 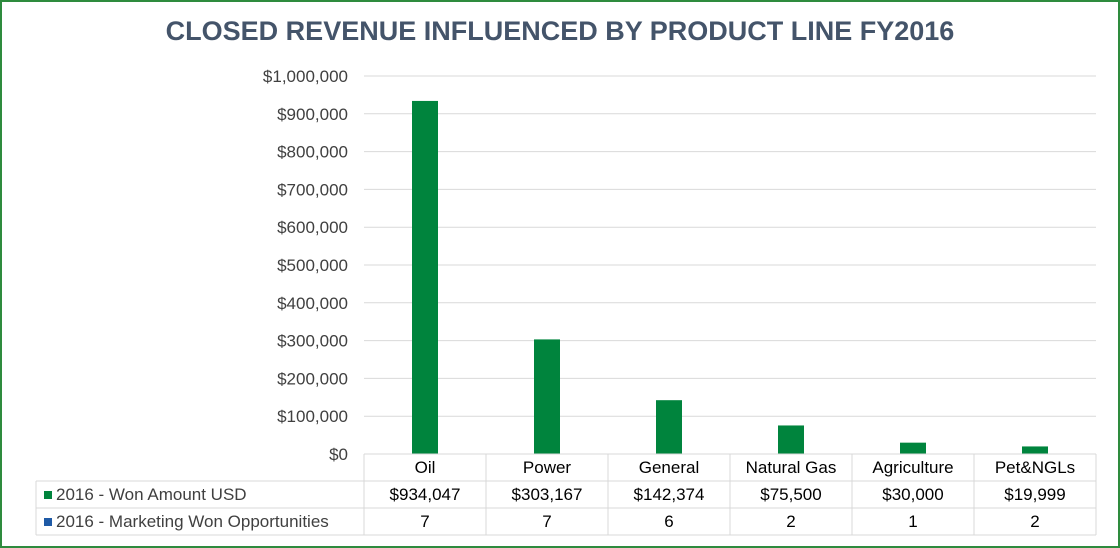 I want to click on y-tick-label: $800,000, so click(x=312, y=152).